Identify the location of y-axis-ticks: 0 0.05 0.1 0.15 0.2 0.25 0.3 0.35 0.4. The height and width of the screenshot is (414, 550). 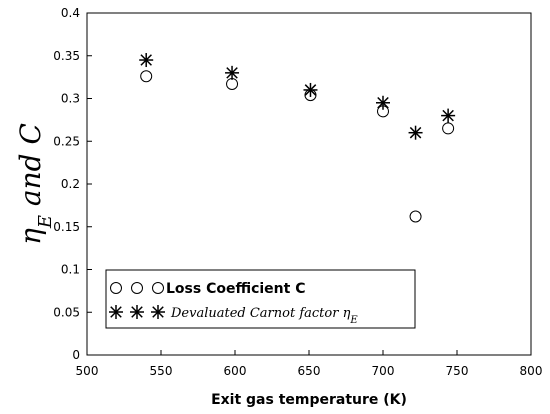
(72, 184).